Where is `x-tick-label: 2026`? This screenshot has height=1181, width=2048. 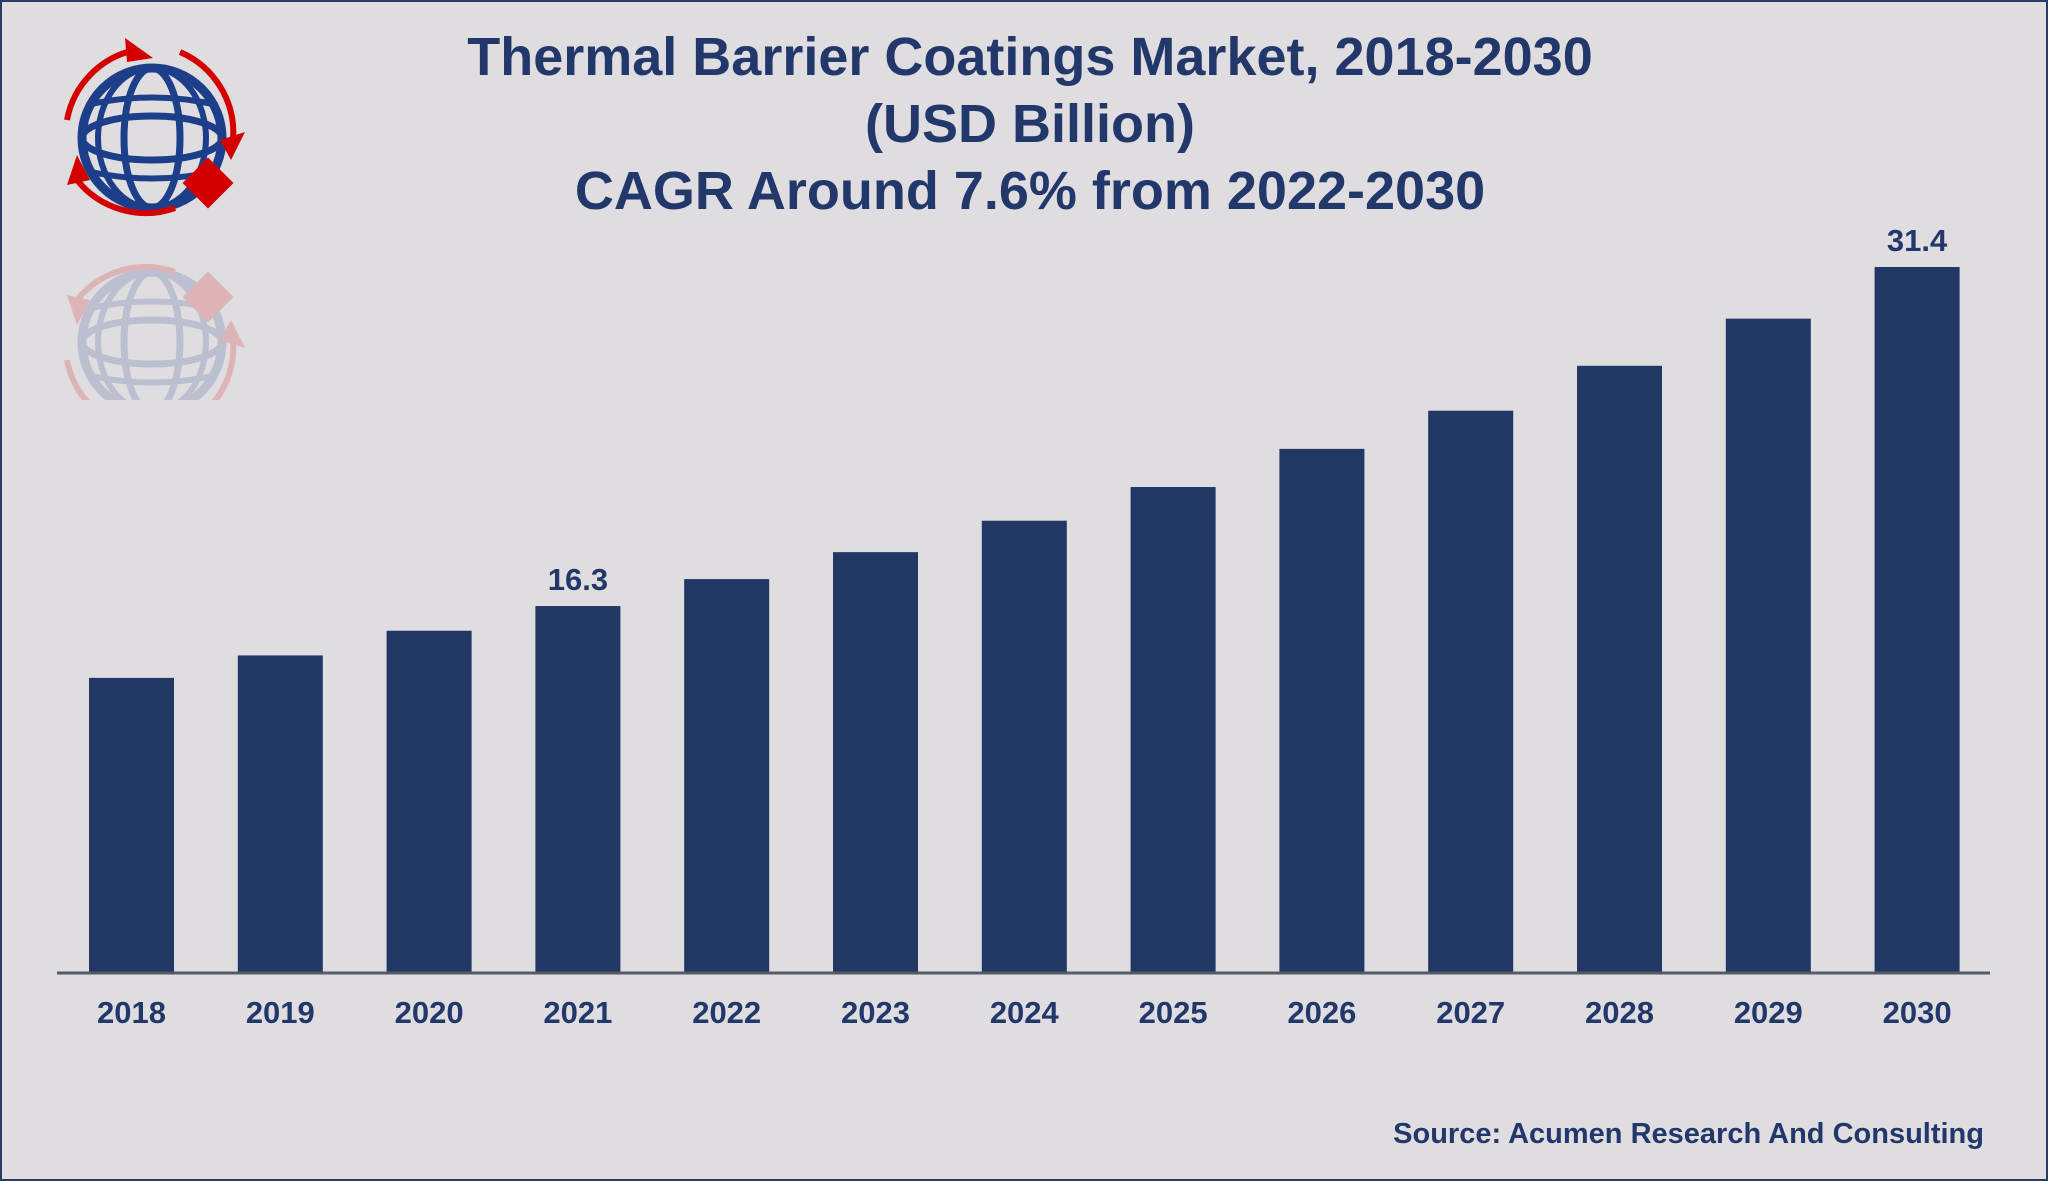
x-tick-label: 2026 is located at coordinates (1321, 1012).